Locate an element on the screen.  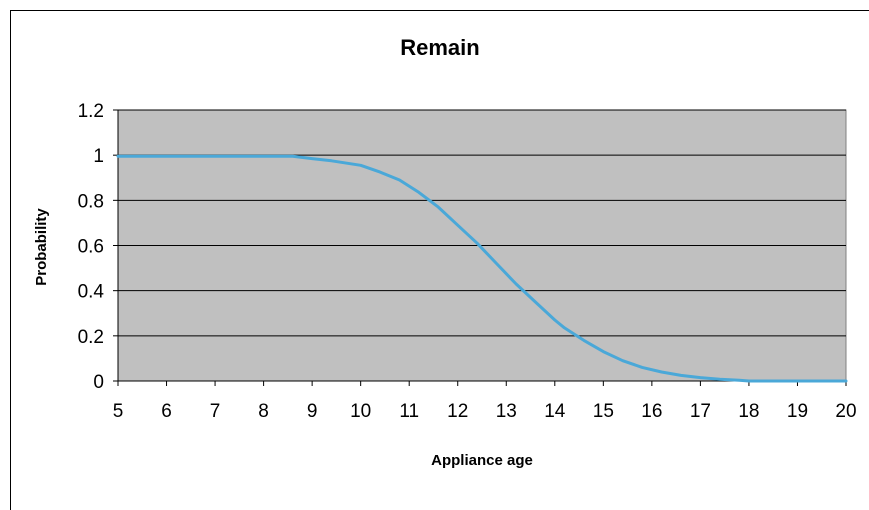
y-tick-label-0: 0 is located at coordinates (98, 382).